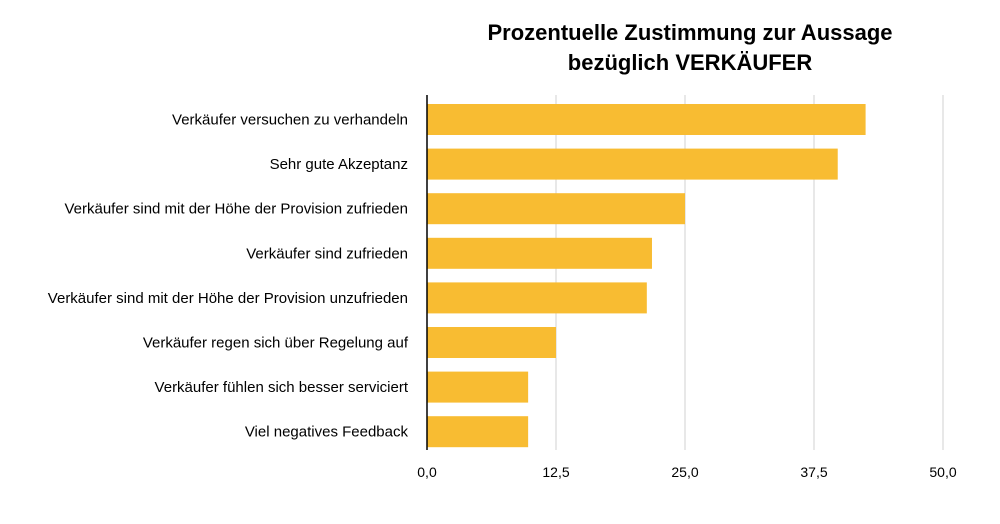 The height and width of the screenshot is (524, 1000). What do you see at coordinates (427, 472) in the screenshot?
I see `x-tick-label: 0,0` at bounding box center [427, 472].